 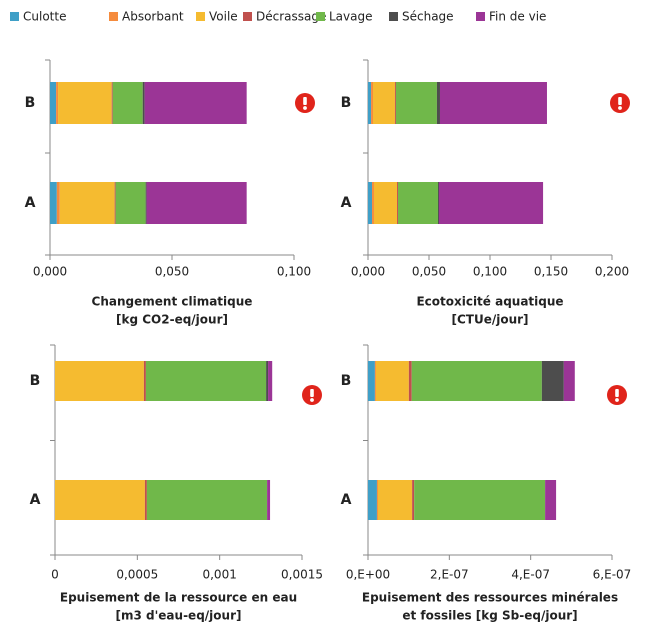 I want to click on legend-label: Absorbant, so click(x=153, y=17).